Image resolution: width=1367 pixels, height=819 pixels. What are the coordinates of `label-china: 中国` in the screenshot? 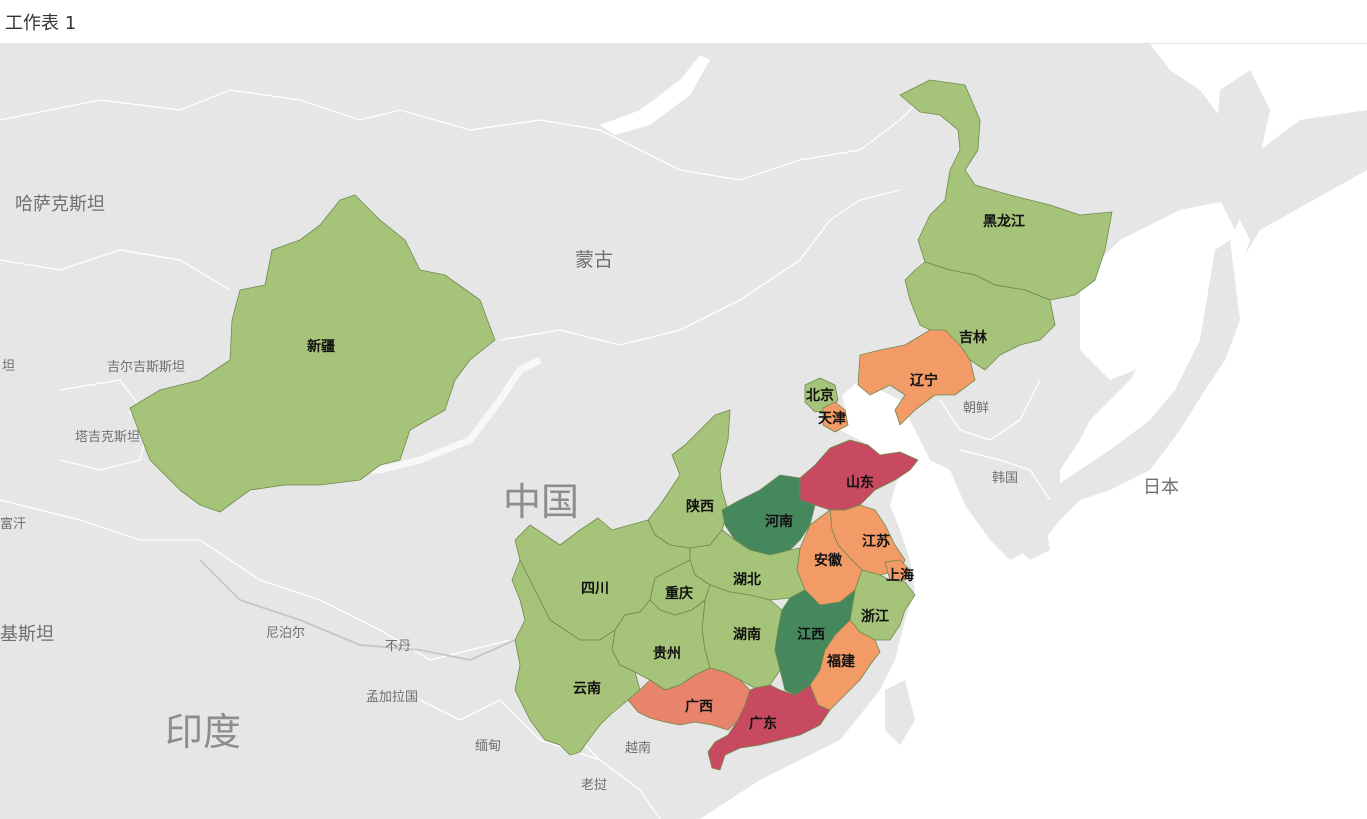 It's located at (541, 502).